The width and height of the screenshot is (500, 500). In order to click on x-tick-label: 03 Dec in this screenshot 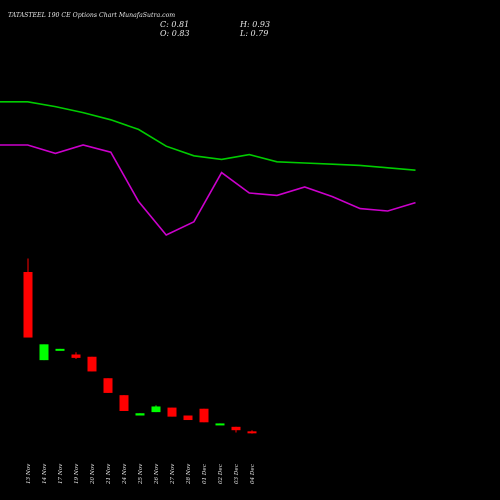, I will do `click(237, 473)`.